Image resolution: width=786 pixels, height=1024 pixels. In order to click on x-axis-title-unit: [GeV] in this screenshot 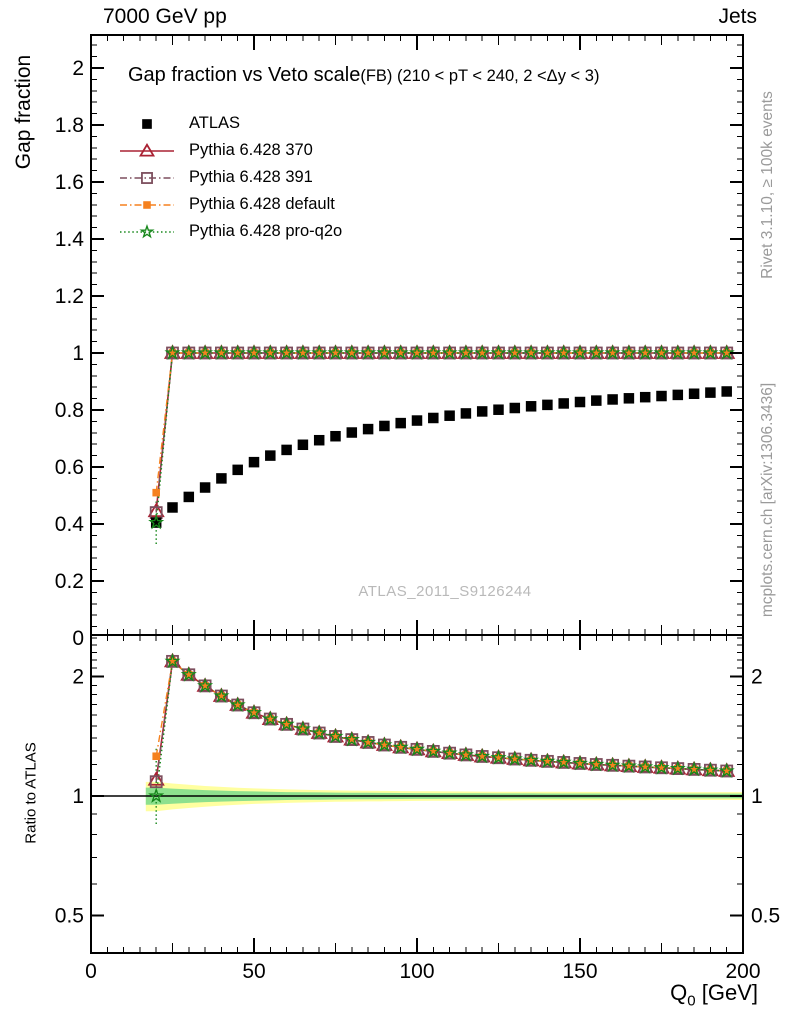, I will do `click(726, 992)`.